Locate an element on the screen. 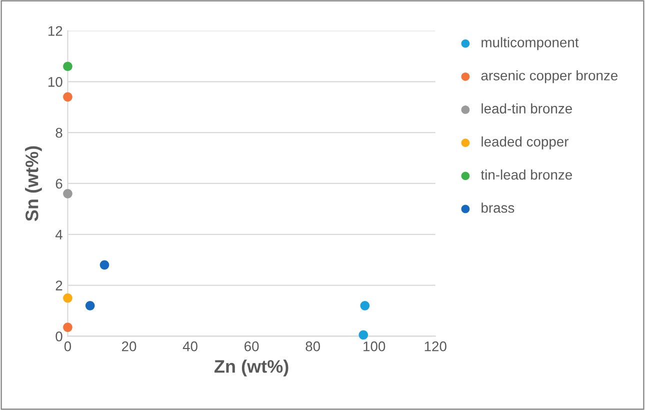 The image size is (645, 410). legend-label: leaded copper is located at coordinates (525, 143).